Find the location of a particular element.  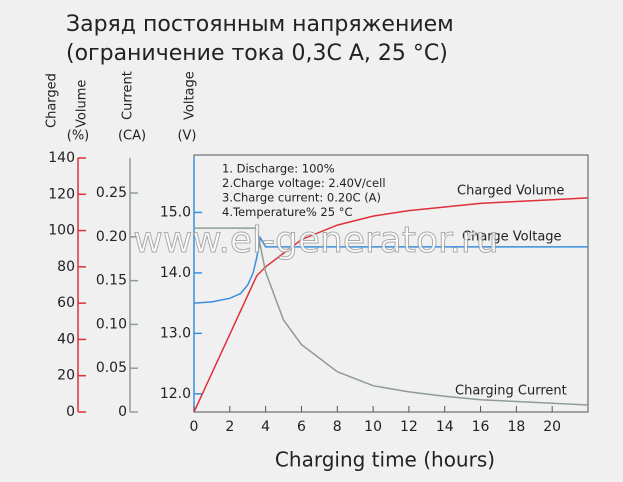

y-tick-label: 0 is located at coordinates (70, 412).